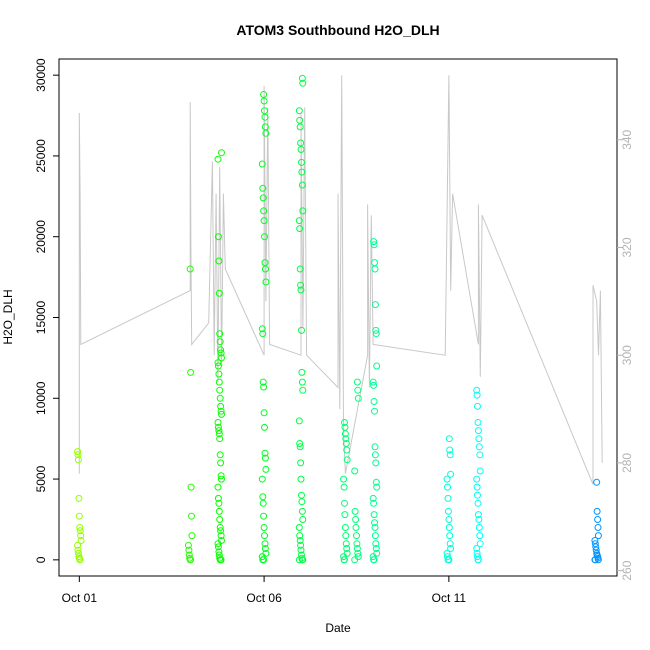 Image resolution: width=650 pixels, height=650 pixels. What do you see at coordinates (41, 317) in the screenshot?
I see `y-tick-label: 15000` at bounding box center [41, 317].